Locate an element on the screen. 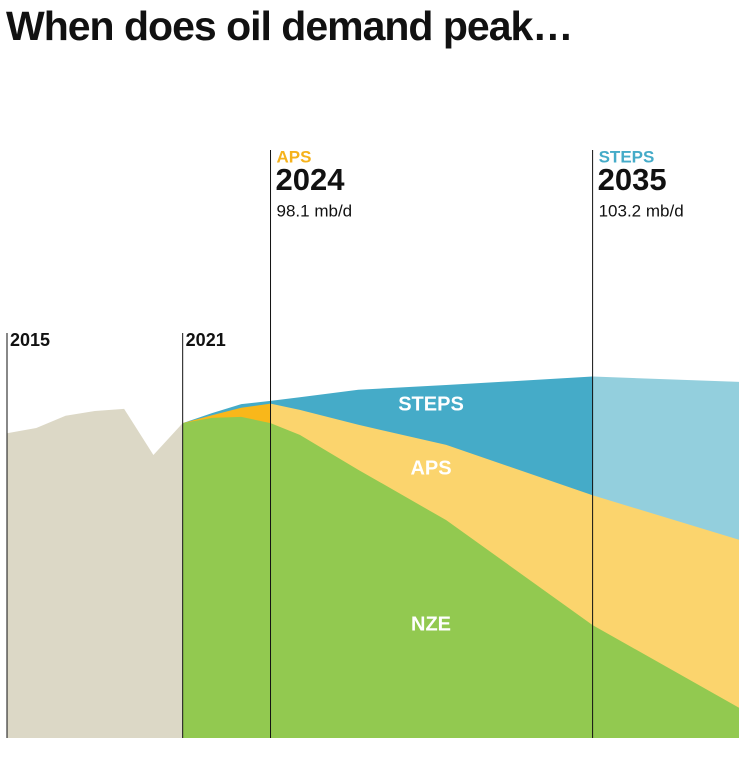 The width and height of the screenshot is (756, 763). peak-year: 2035 is located at coordinates (632, 179).